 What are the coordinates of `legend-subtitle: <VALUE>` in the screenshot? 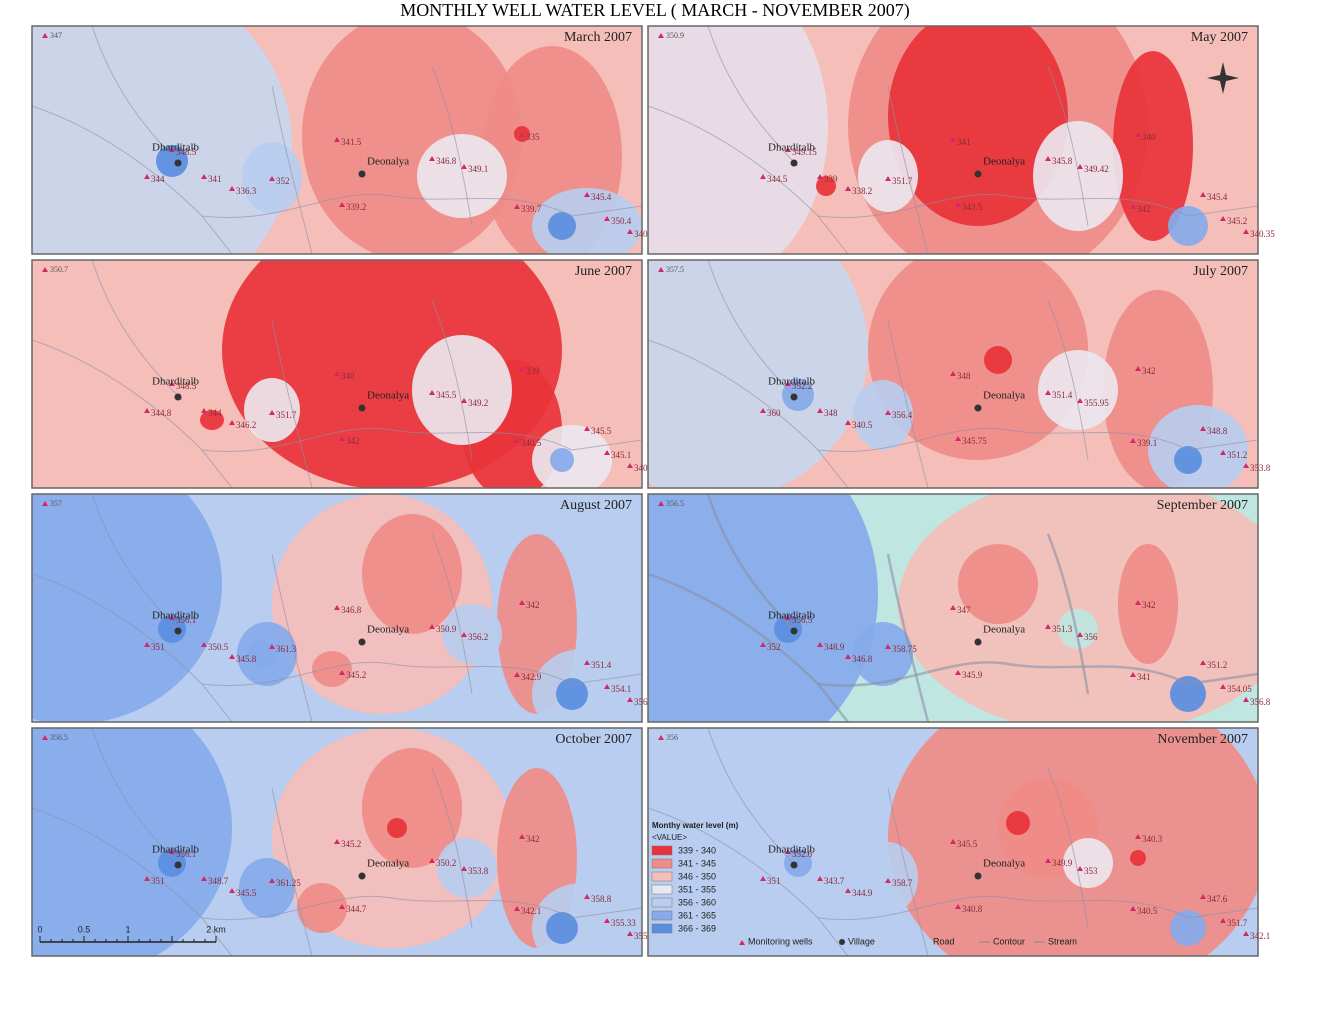 It's located at (669, 837).